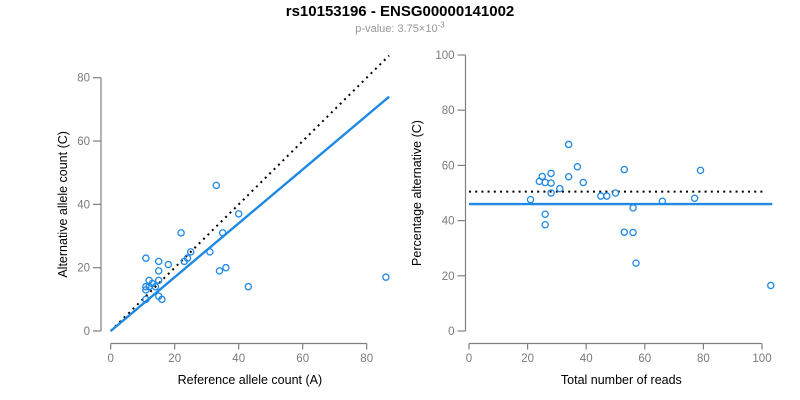  Describe the element at coordinates (761, 359) in the screenshot. I see `x-tick-label: 100` at that location.